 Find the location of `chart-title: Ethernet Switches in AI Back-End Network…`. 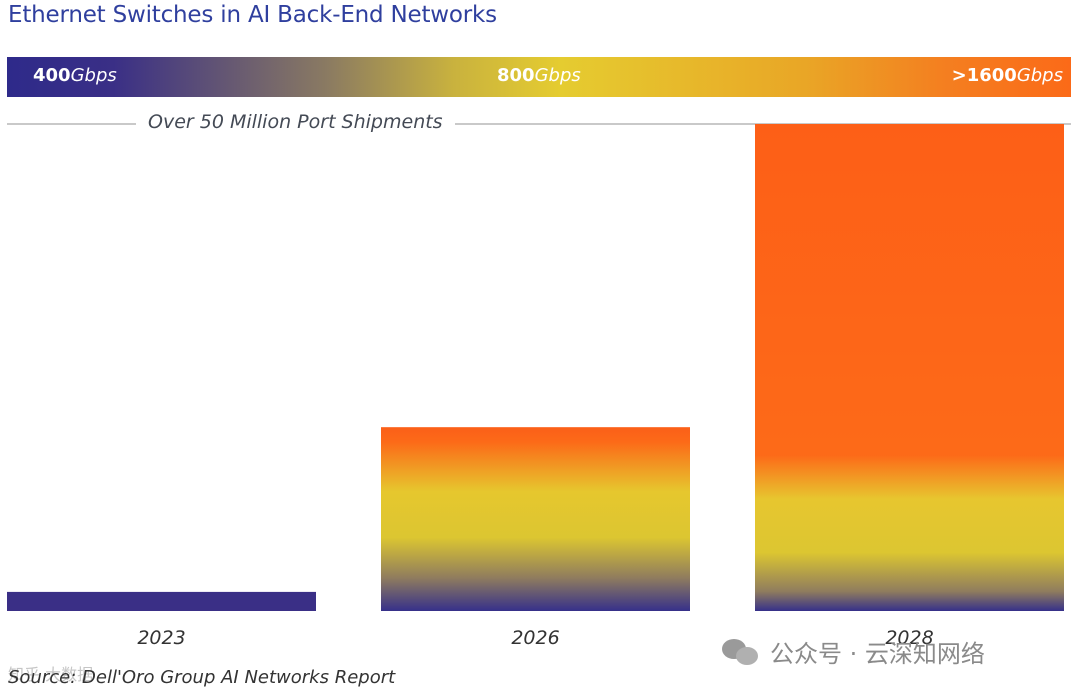

chart-title: Ethernet Switches in AI Back-End Network… is located at coordinates (252, 15).